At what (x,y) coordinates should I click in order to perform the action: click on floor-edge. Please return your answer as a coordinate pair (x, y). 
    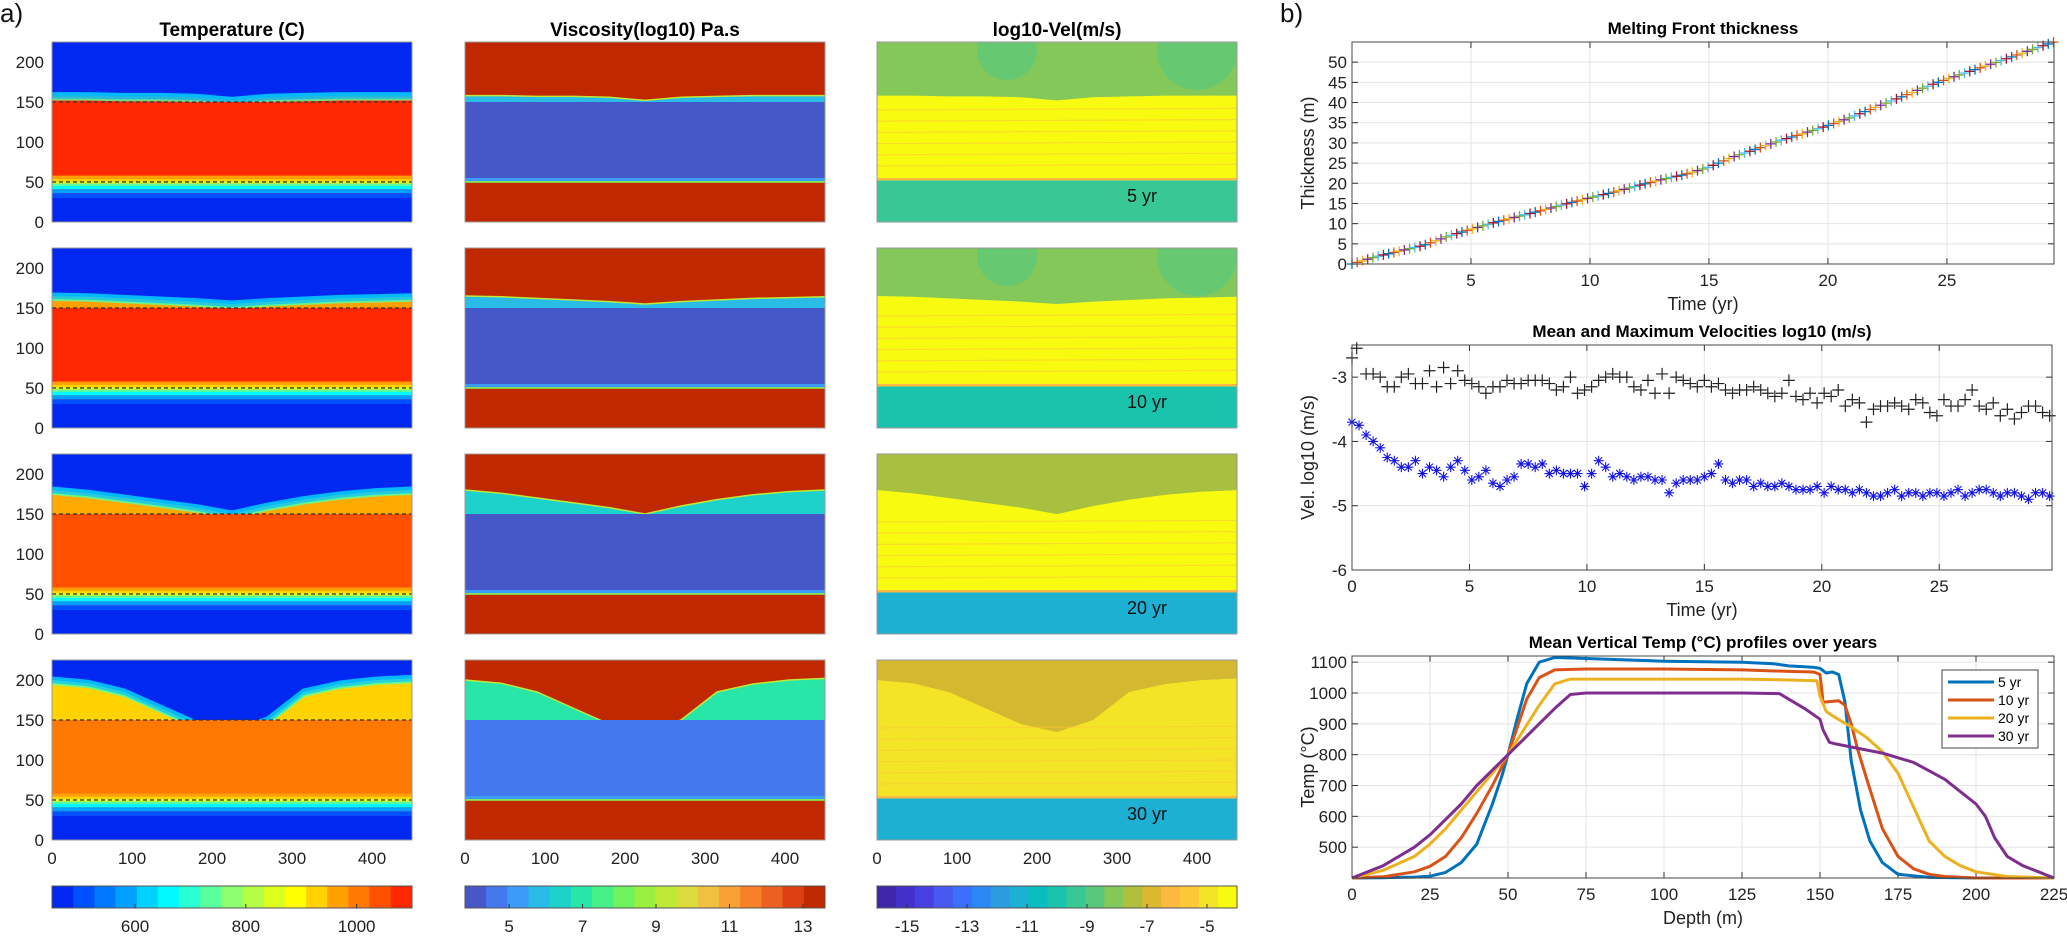
    Looking at the image, I should click on (1057, 385).